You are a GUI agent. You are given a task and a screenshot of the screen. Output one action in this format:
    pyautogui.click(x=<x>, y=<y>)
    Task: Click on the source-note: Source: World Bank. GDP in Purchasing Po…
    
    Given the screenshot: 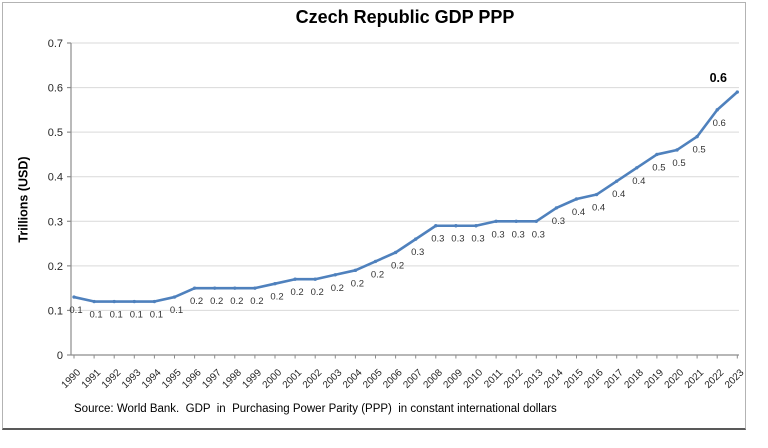 What is the action you would take?
    pyautogui.click(x=315, y=409)
    